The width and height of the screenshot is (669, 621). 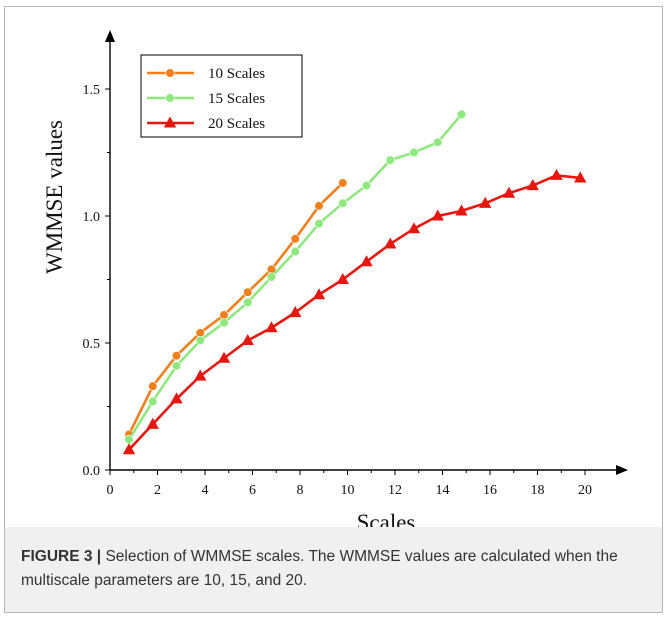 I want to click on legend-marker-15-scales, so click(x=170, y=98).